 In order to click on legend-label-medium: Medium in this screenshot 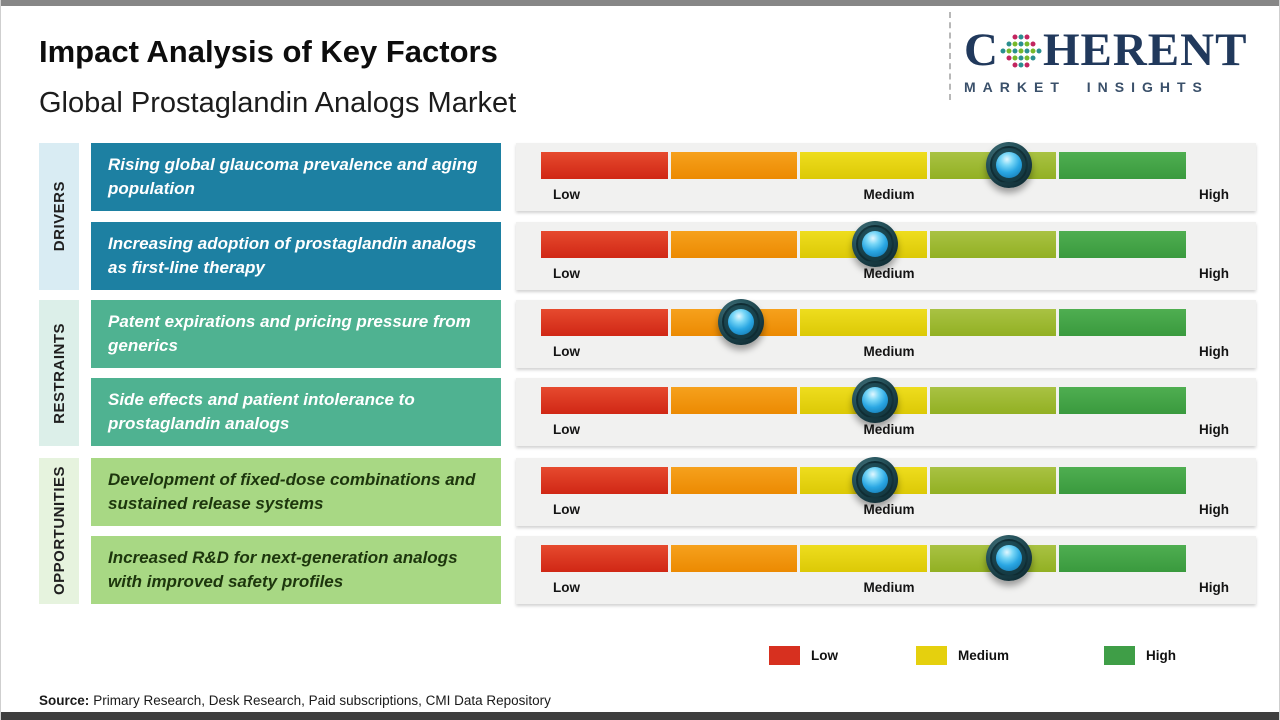, I will do `click(984, 655)`.